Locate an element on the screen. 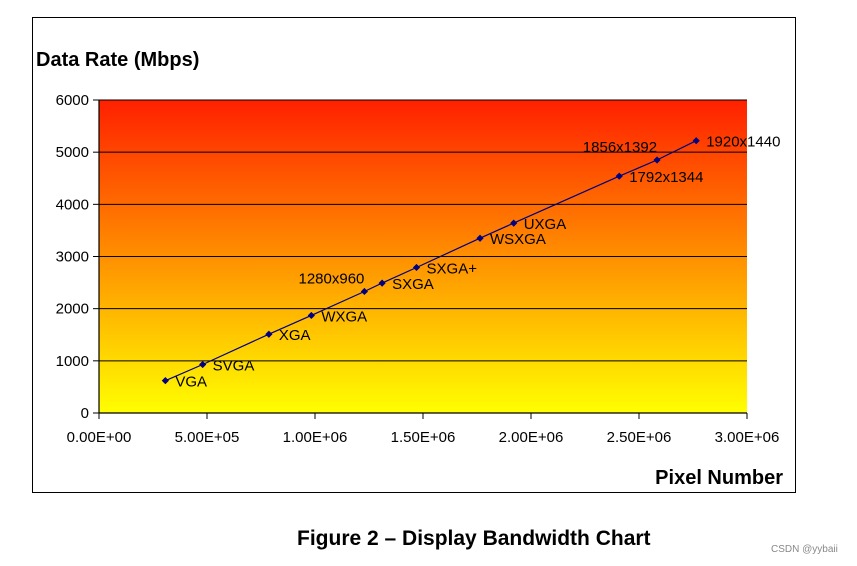 The height and width of the screenshot is (566, 857). x-tick-label: 0.00E+00 is located at coordinates (99, 437).